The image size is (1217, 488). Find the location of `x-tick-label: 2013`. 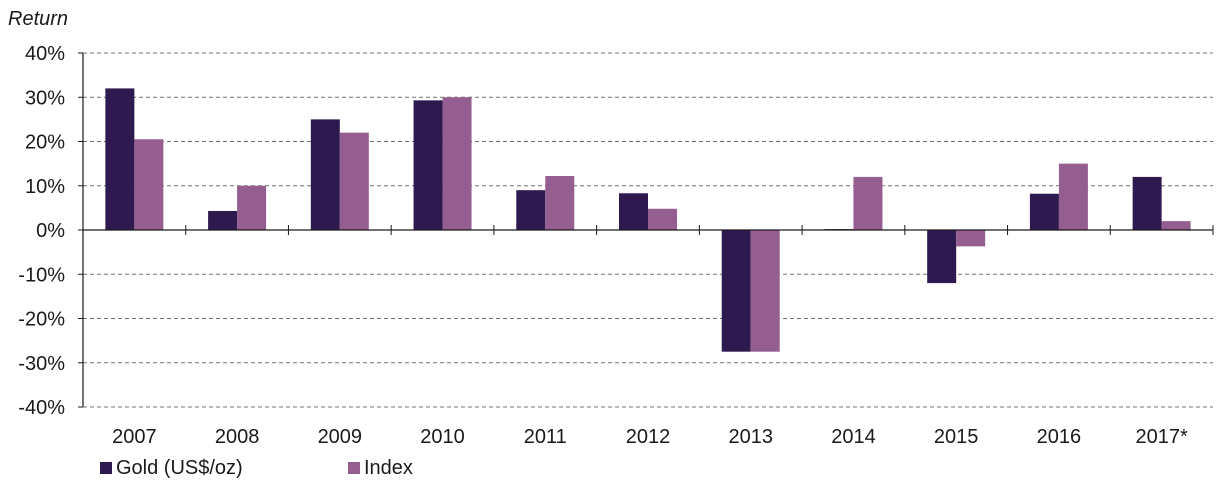

x-tick-label: 2013 is located at coordinates (750, 437).